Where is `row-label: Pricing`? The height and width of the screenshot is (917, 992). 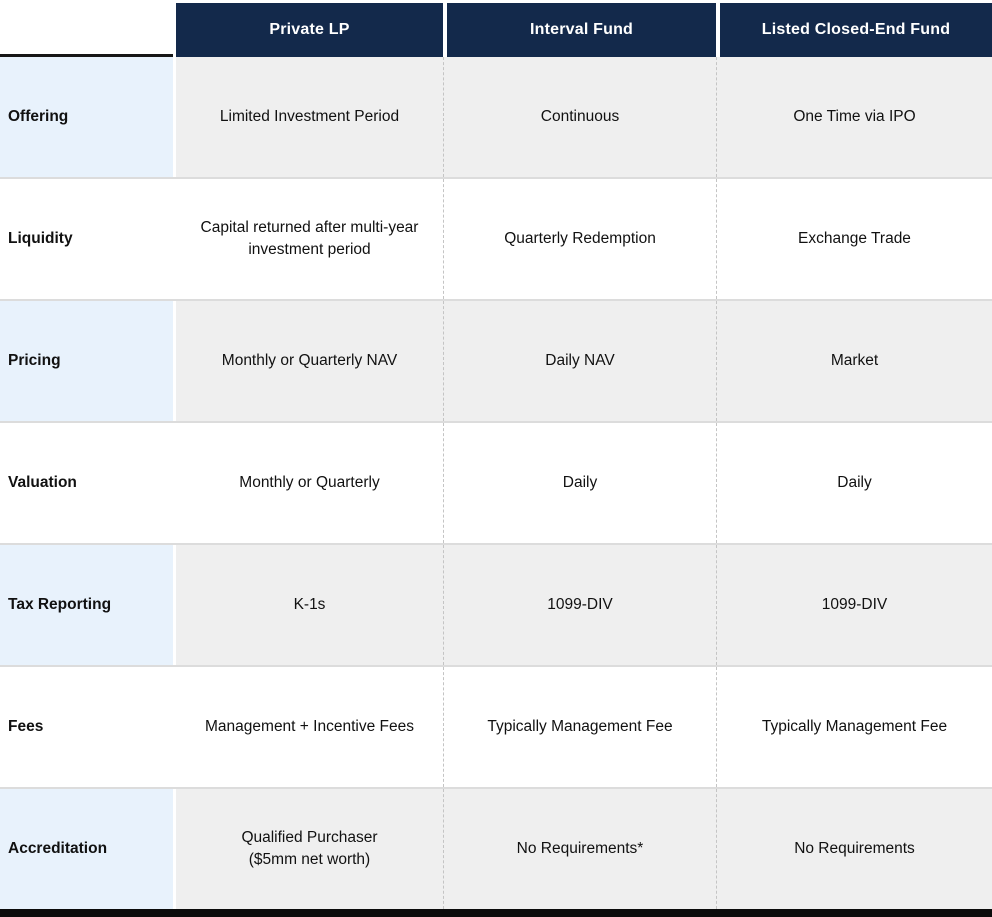
row-label: Pricing is located at coordinates (86, 361).